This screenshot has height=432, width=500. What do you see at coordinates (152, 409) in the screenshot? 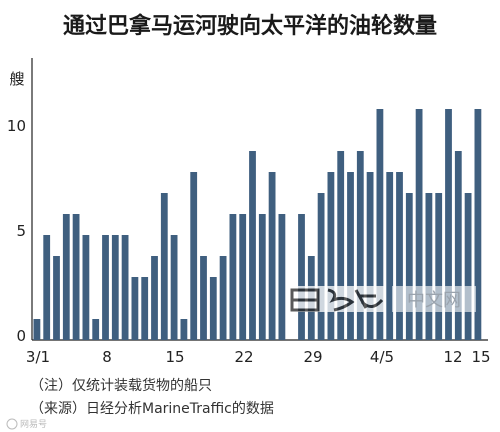
I see `note-line-2: （来源）日经分析MarineTraffic的数据` at bounding box center [152, 409].